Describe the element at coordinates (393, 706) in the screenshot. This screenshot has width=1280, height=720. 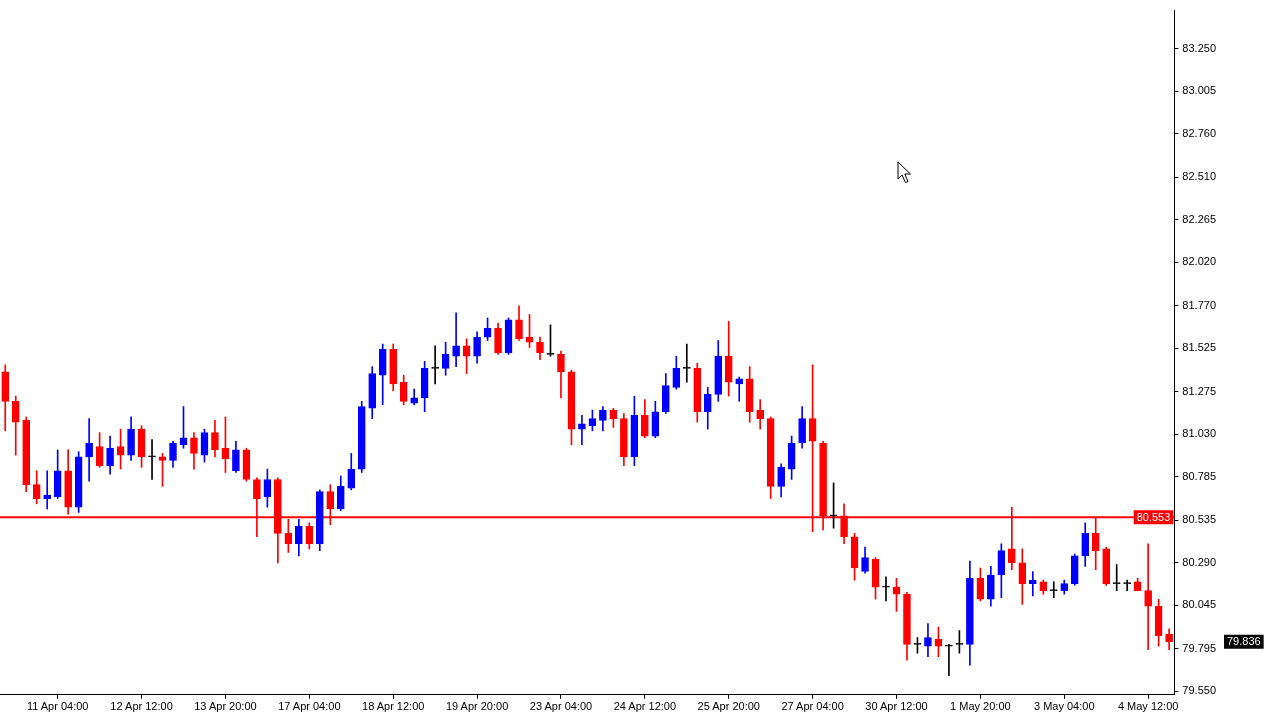
I see `x-tick-label: 18 Apr 12:00` at that location.